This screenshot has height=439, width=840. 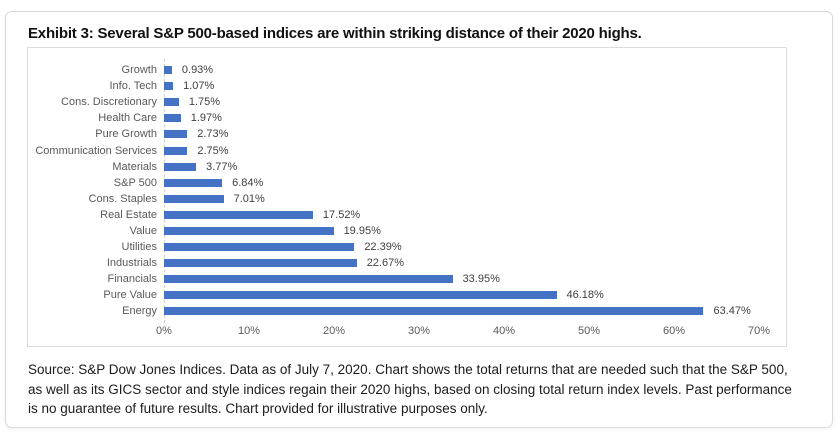 What do you see at coordinates (199, 86) in the screenshot?
I see `bar-value-label: 1.07%` at bounding box center [199, 86].